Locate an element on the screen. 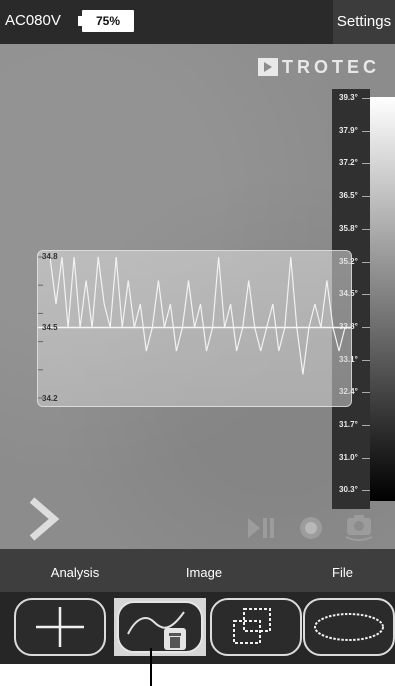 This screenshot has height=686, width=395. battery-label: 75% is located at coordinates (108, 21).